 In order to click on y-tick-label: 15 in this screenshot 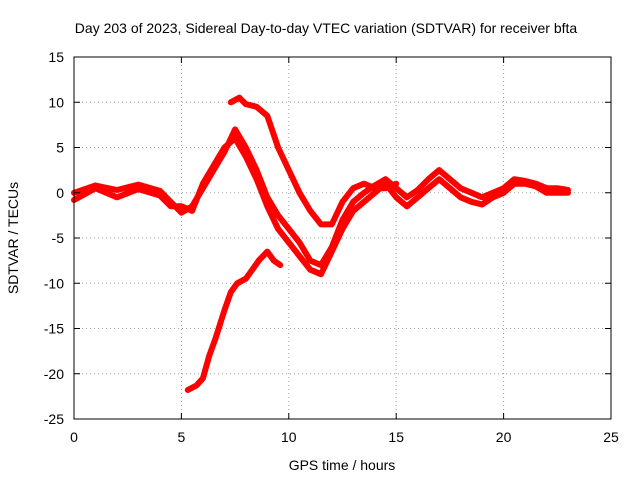, I will do `click(56, 57)`.